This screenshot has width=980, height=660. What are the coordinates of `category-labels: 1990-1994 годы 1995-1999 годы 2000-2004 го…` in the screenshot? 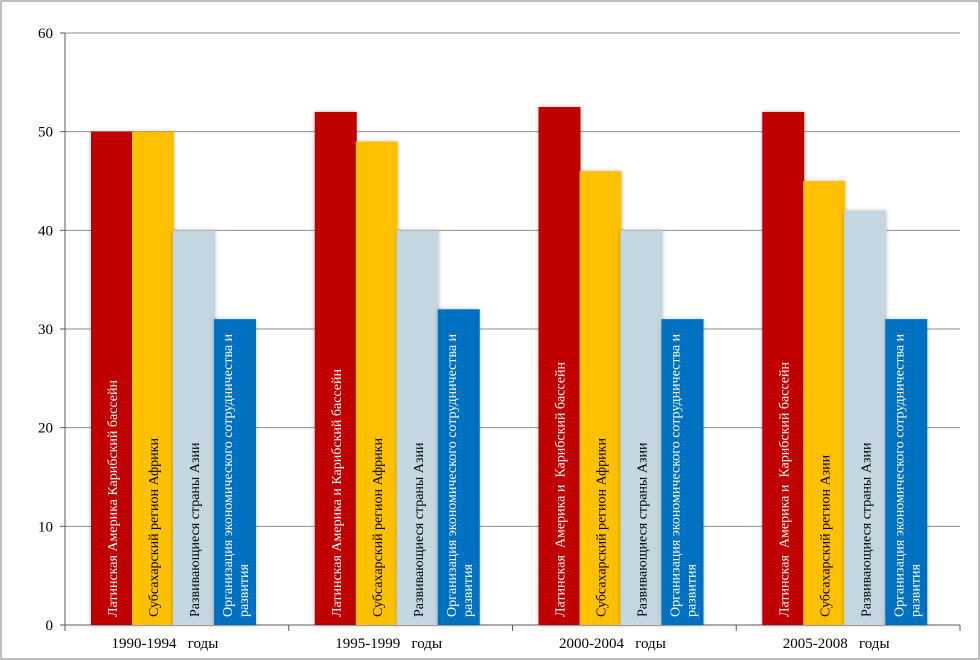 It's located at (500, 644).